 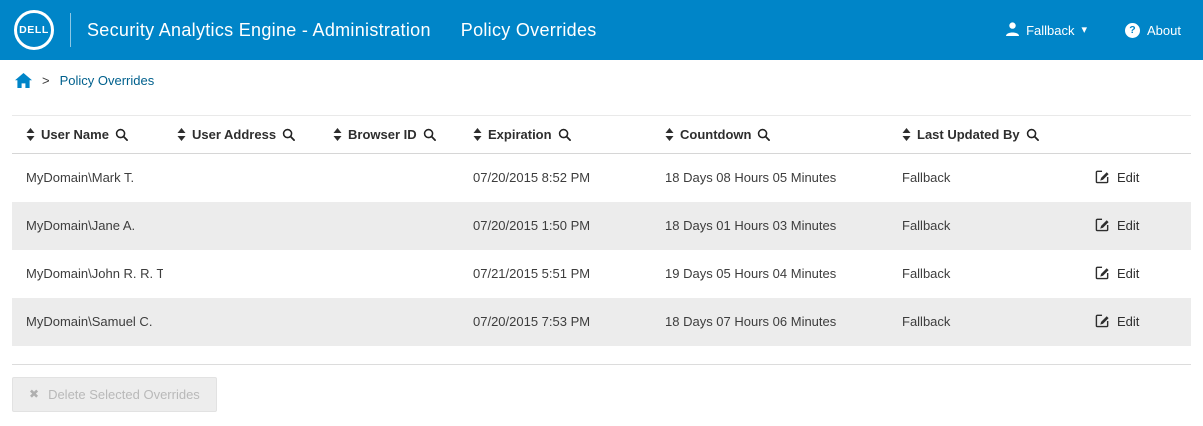 I want to click on delete-button-label: Delete Selected Overrides, so click(x=124, y=394).